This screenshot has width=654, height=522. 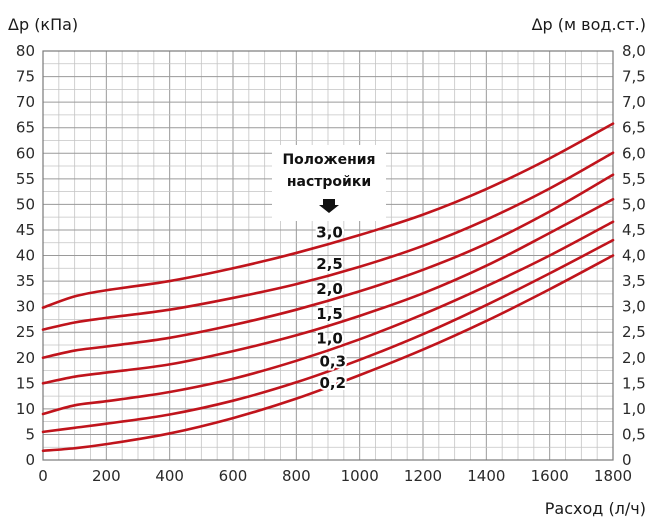 I want to click on arrow-down-icon, so click(x=329, y=206).